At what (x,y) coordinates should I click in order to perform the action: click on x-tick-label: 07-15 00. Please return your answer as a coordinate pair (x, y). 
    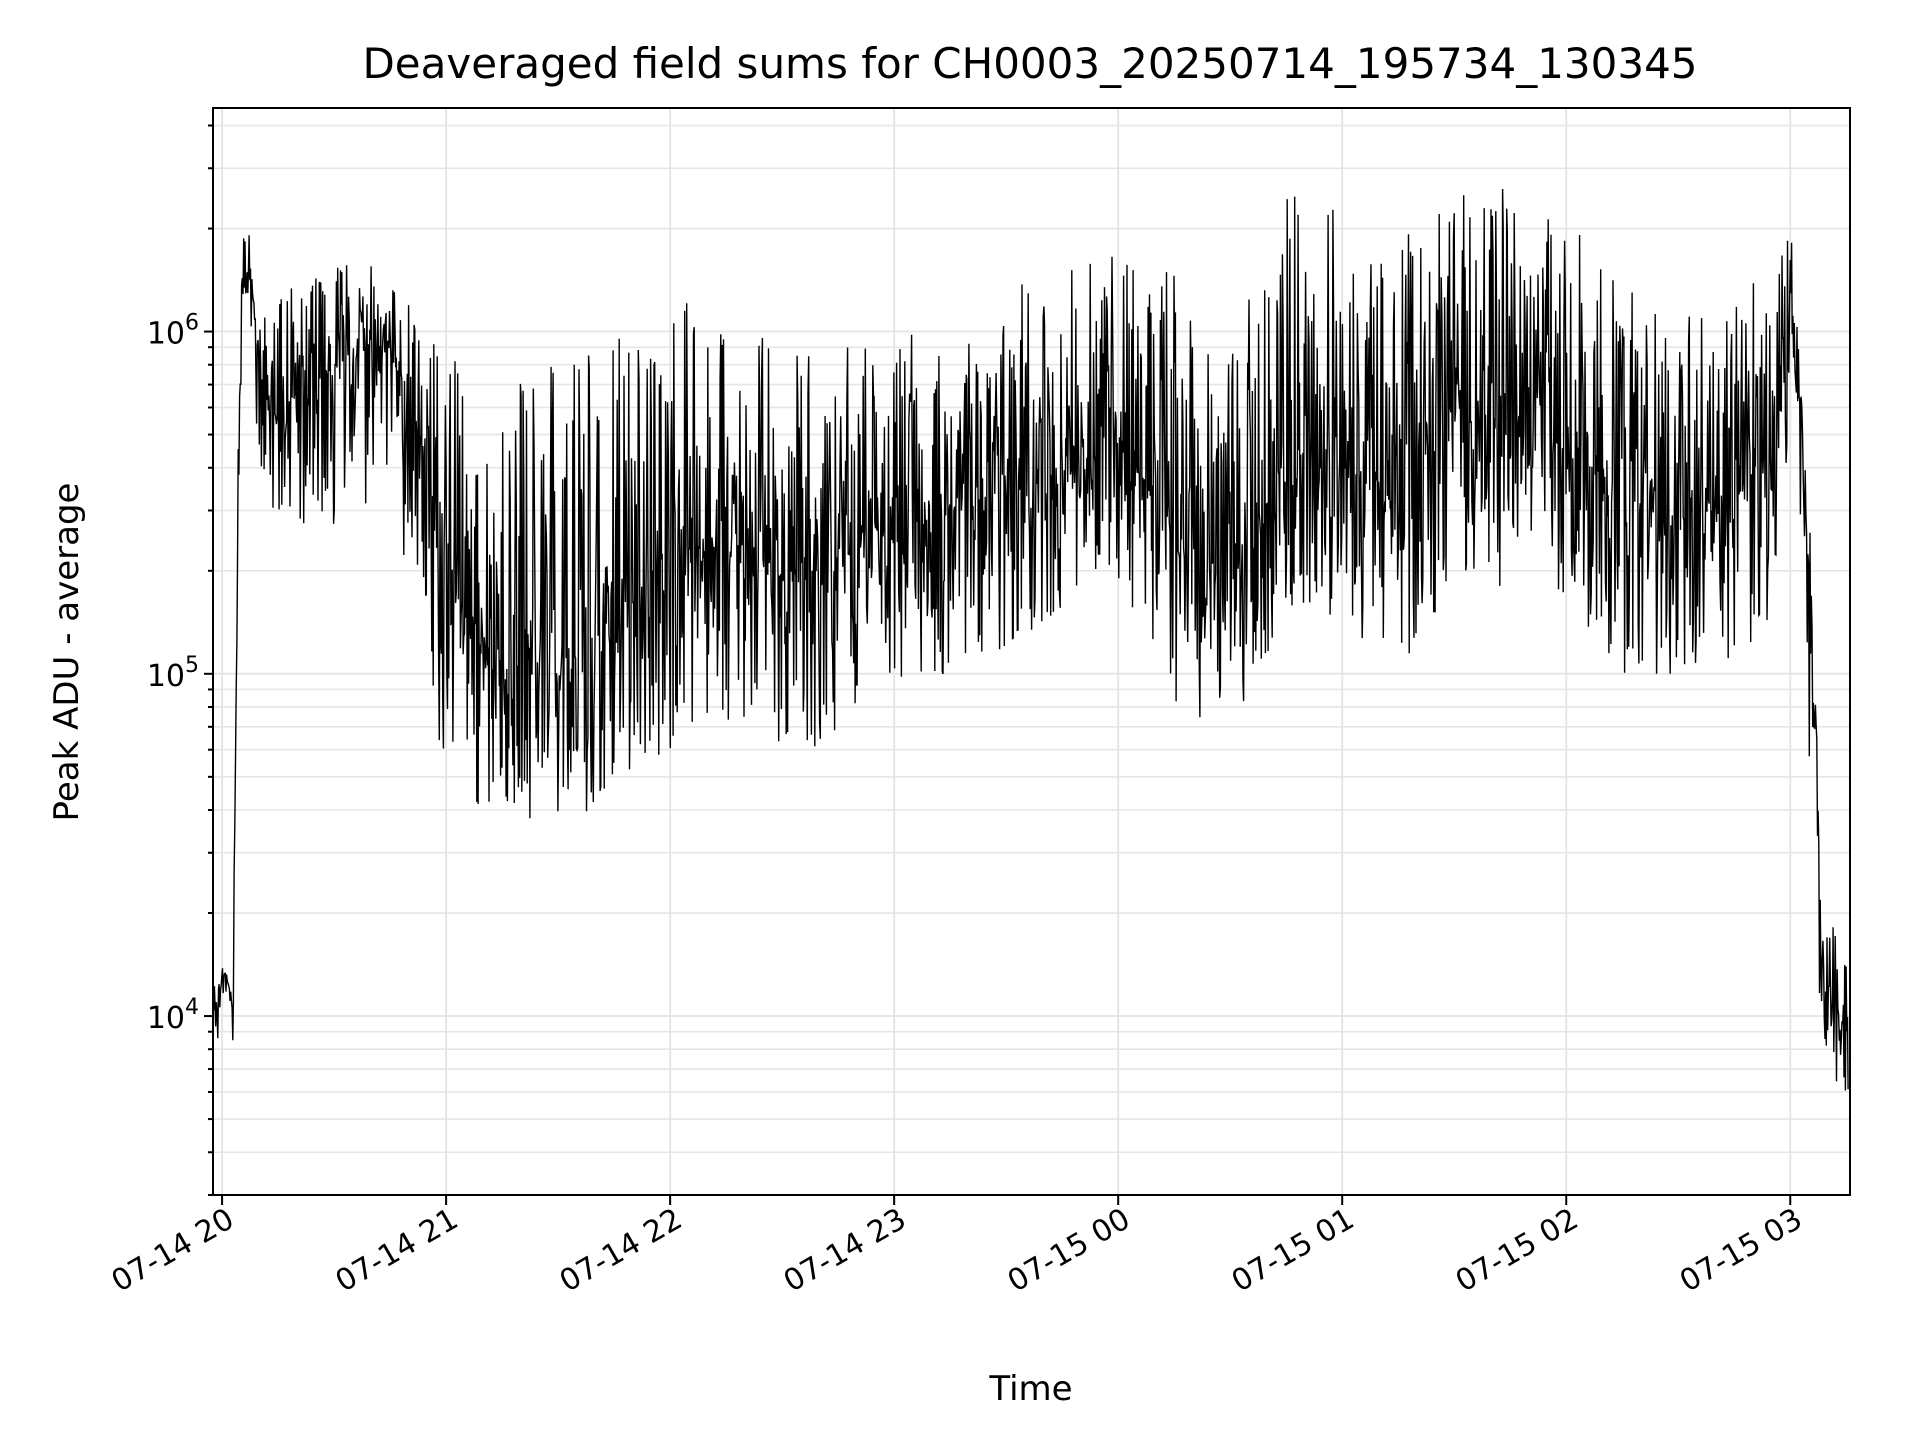
    Looking at the image, I should click on (1069, 1251).